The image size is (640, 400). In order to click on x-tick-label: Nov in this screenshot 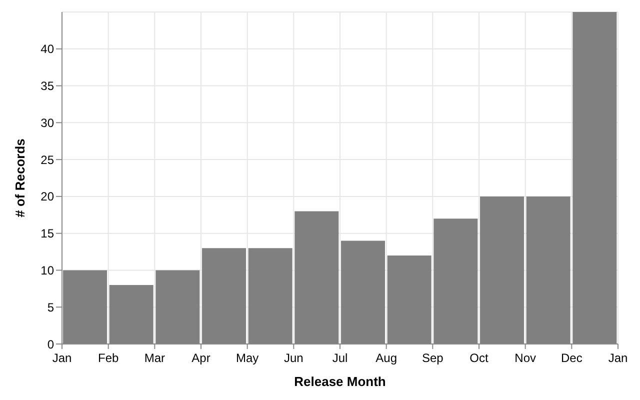, I will do `click(525, 358)`.